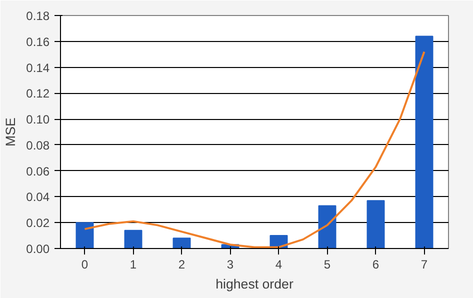  I want to click on y-tick-label: 0.14, so click(38, 67).